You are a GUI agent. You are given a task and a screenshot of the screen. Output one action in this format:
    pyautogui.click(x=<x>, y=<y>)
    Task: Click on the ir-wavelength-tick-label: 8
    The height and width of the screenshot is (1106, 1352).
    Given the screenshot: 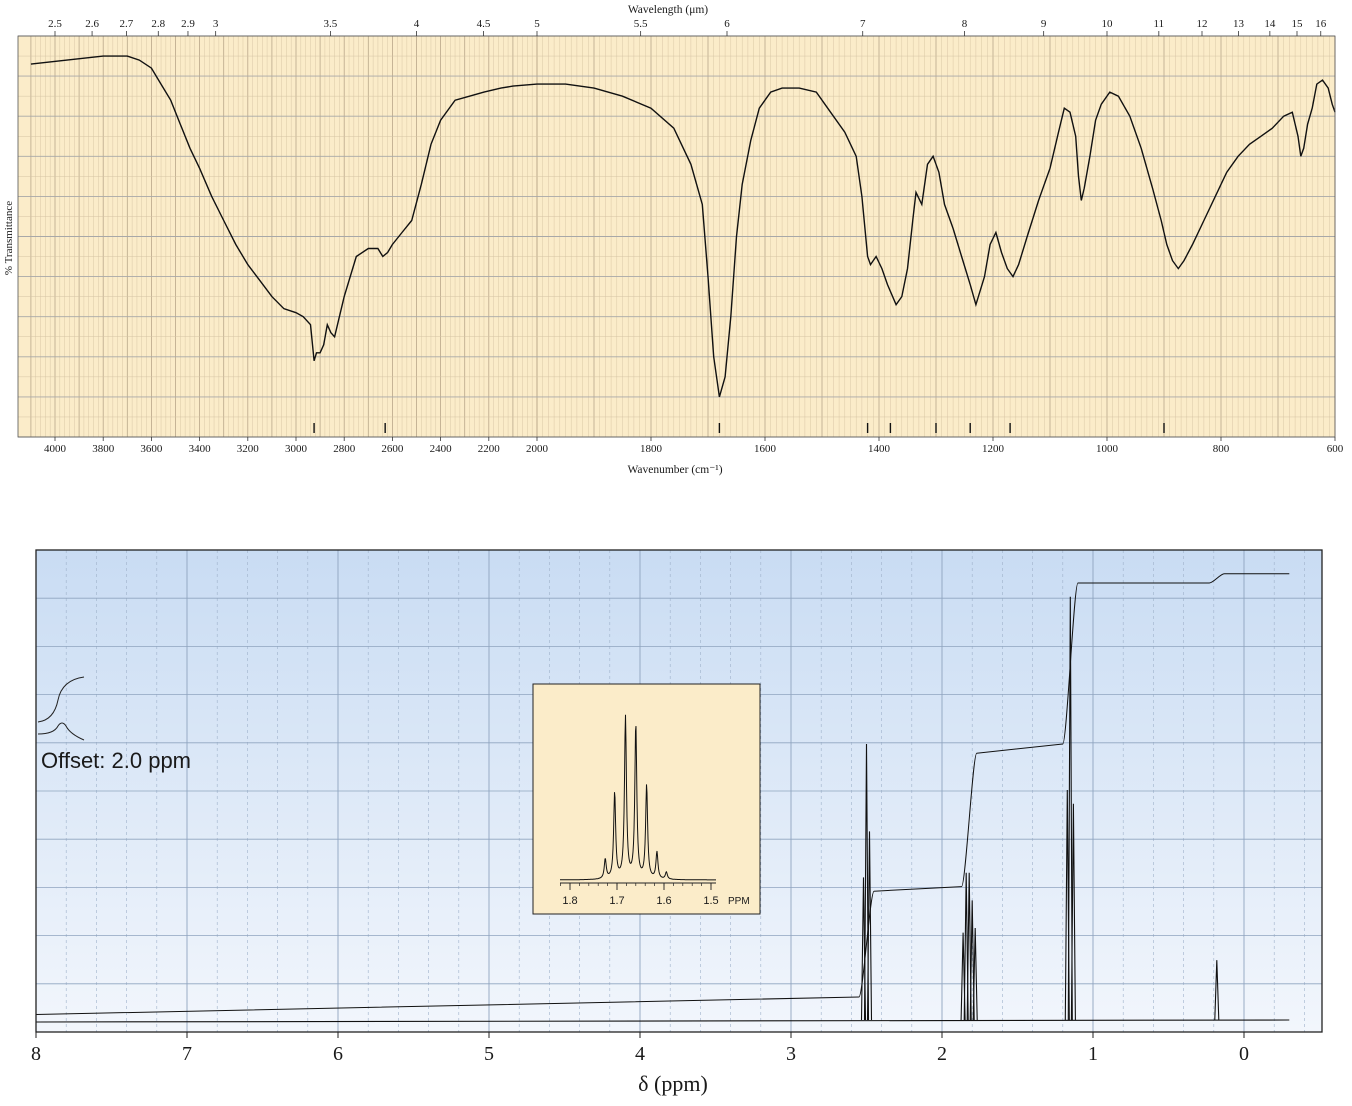 What is the action you would take?
    pyautogui.click(x=965, y=24)
    